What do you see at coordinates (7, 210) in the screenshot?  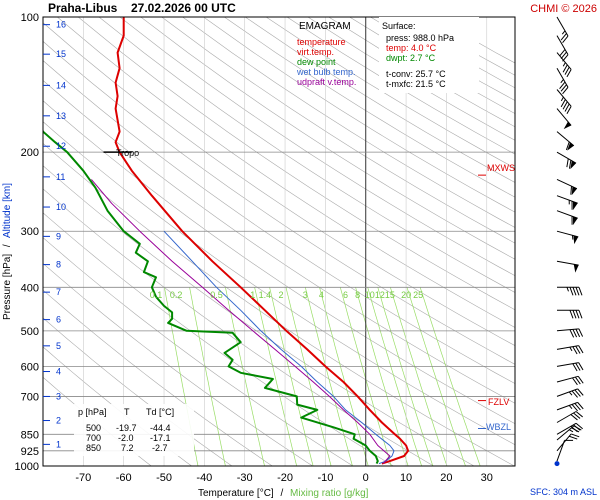 I see `y-axis-title-alt: Altitude [km]` at bounding box center [7, 210].